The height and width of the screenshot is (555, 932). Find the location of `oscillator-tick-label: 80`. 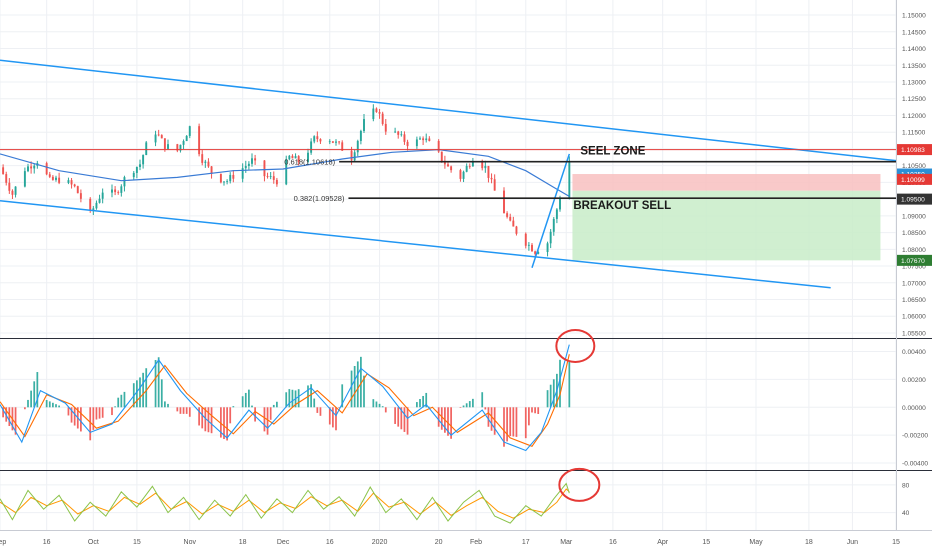

oscillator-tick-label: 80 is located at coordinates (906, 485).